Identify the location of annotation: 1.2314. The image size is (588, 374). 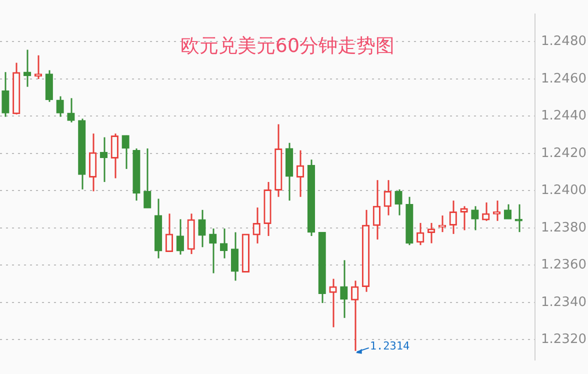
(390, 346).